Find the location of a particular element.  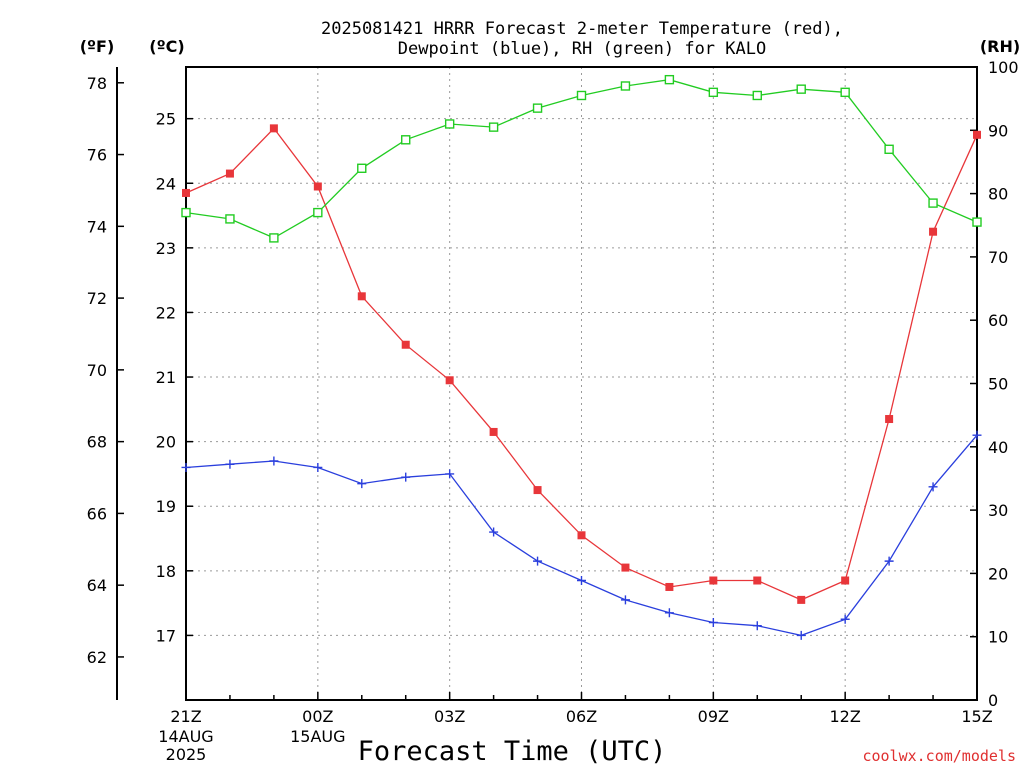

fahrenheit-tick-label: 78 is located at coordinates (97, 83).